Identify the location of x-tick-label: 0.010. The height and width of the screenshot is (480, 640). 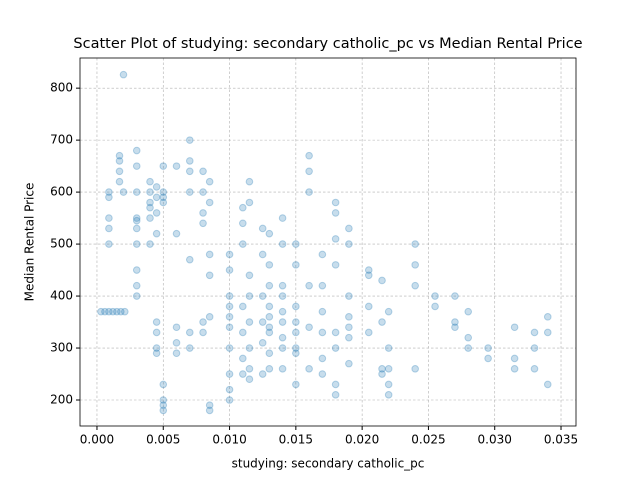
(229, 440).